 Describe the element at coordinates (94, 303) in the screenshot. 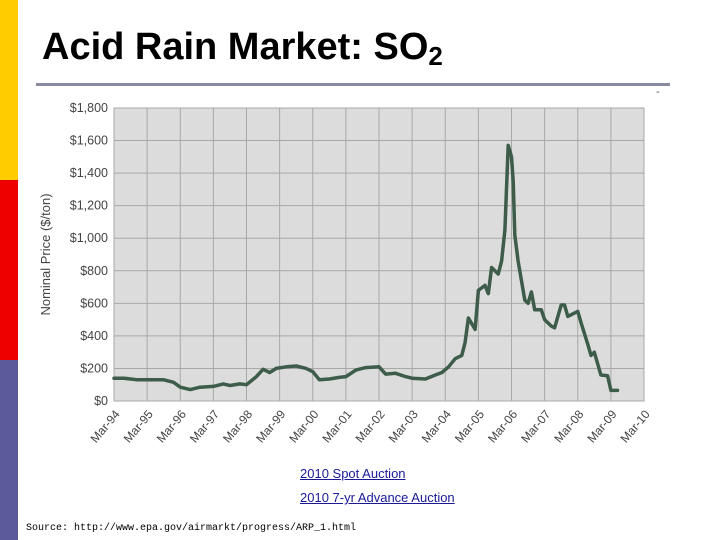

I see `y-tick-label: $600` at that location.